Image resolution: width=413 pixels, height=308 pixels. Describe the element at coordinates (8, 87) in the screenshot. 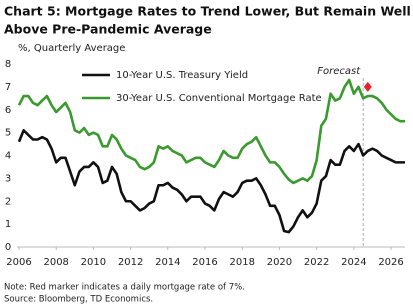

I see `y-tick-label: 7` at that location.